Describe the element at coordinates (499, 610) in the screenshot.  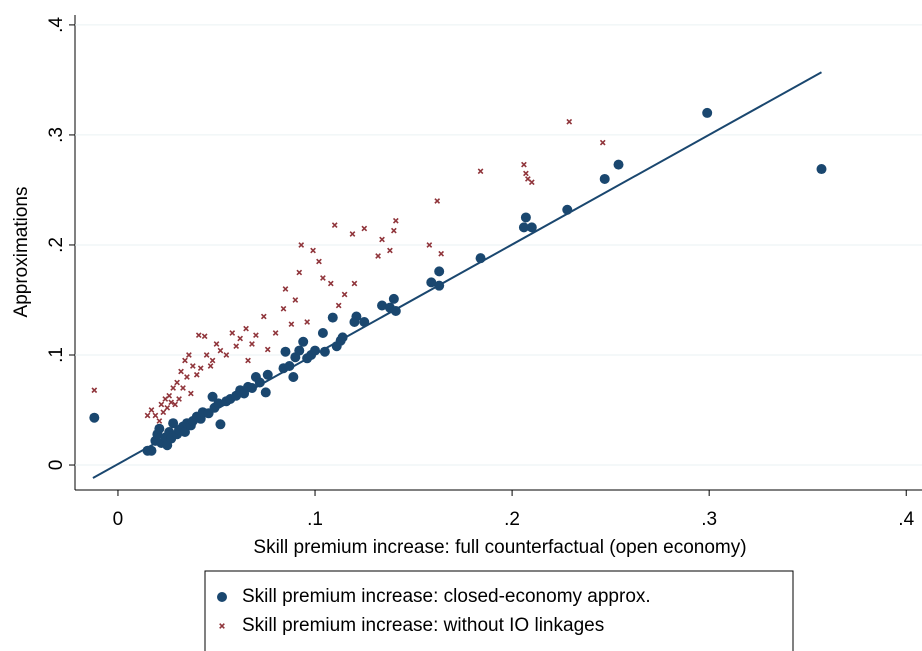
I see `legend` at that location.